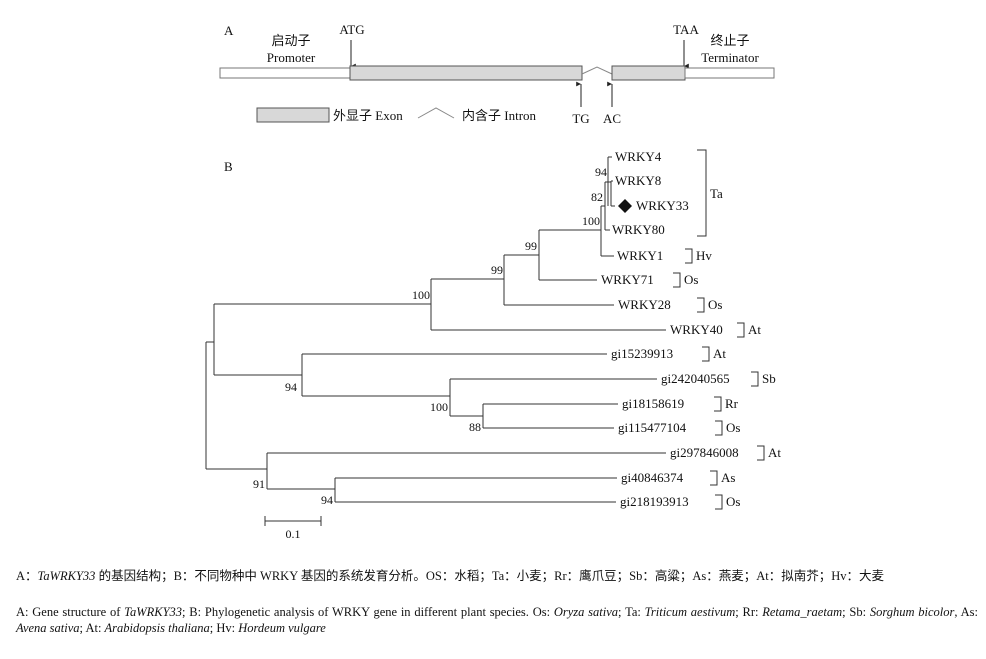  What do you see at coordinates (689, 256) in the screenshot?
I see `group-bracket-hv` at bounding box center [689, 256].